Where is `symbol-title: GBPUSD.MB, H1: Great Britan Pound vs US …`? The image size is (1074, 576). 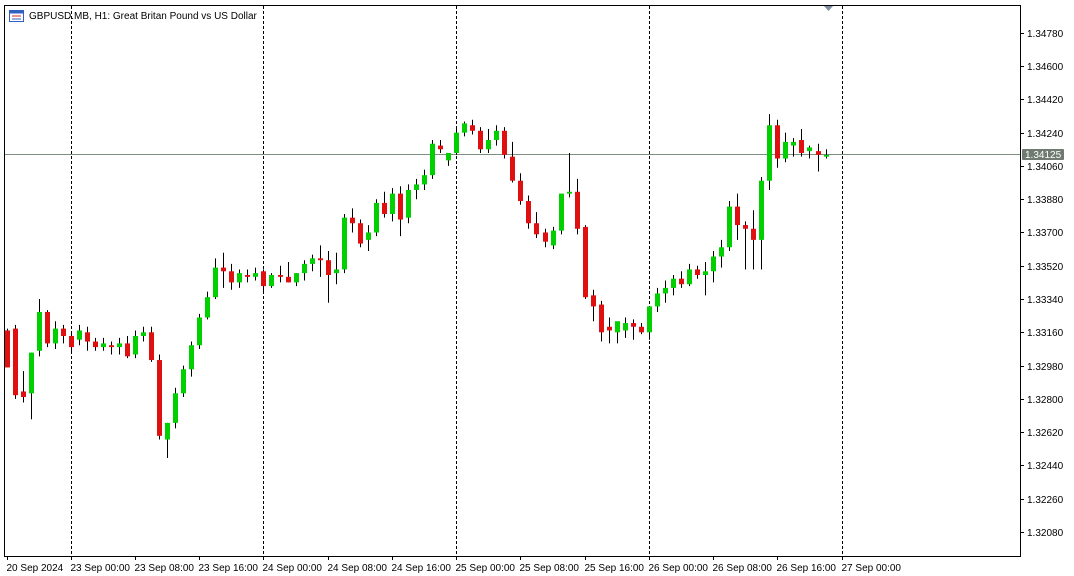
symbol-title: GBPUSD.MB, H1: Great Britan Pound vs US … is located at coordinates (143, 16).